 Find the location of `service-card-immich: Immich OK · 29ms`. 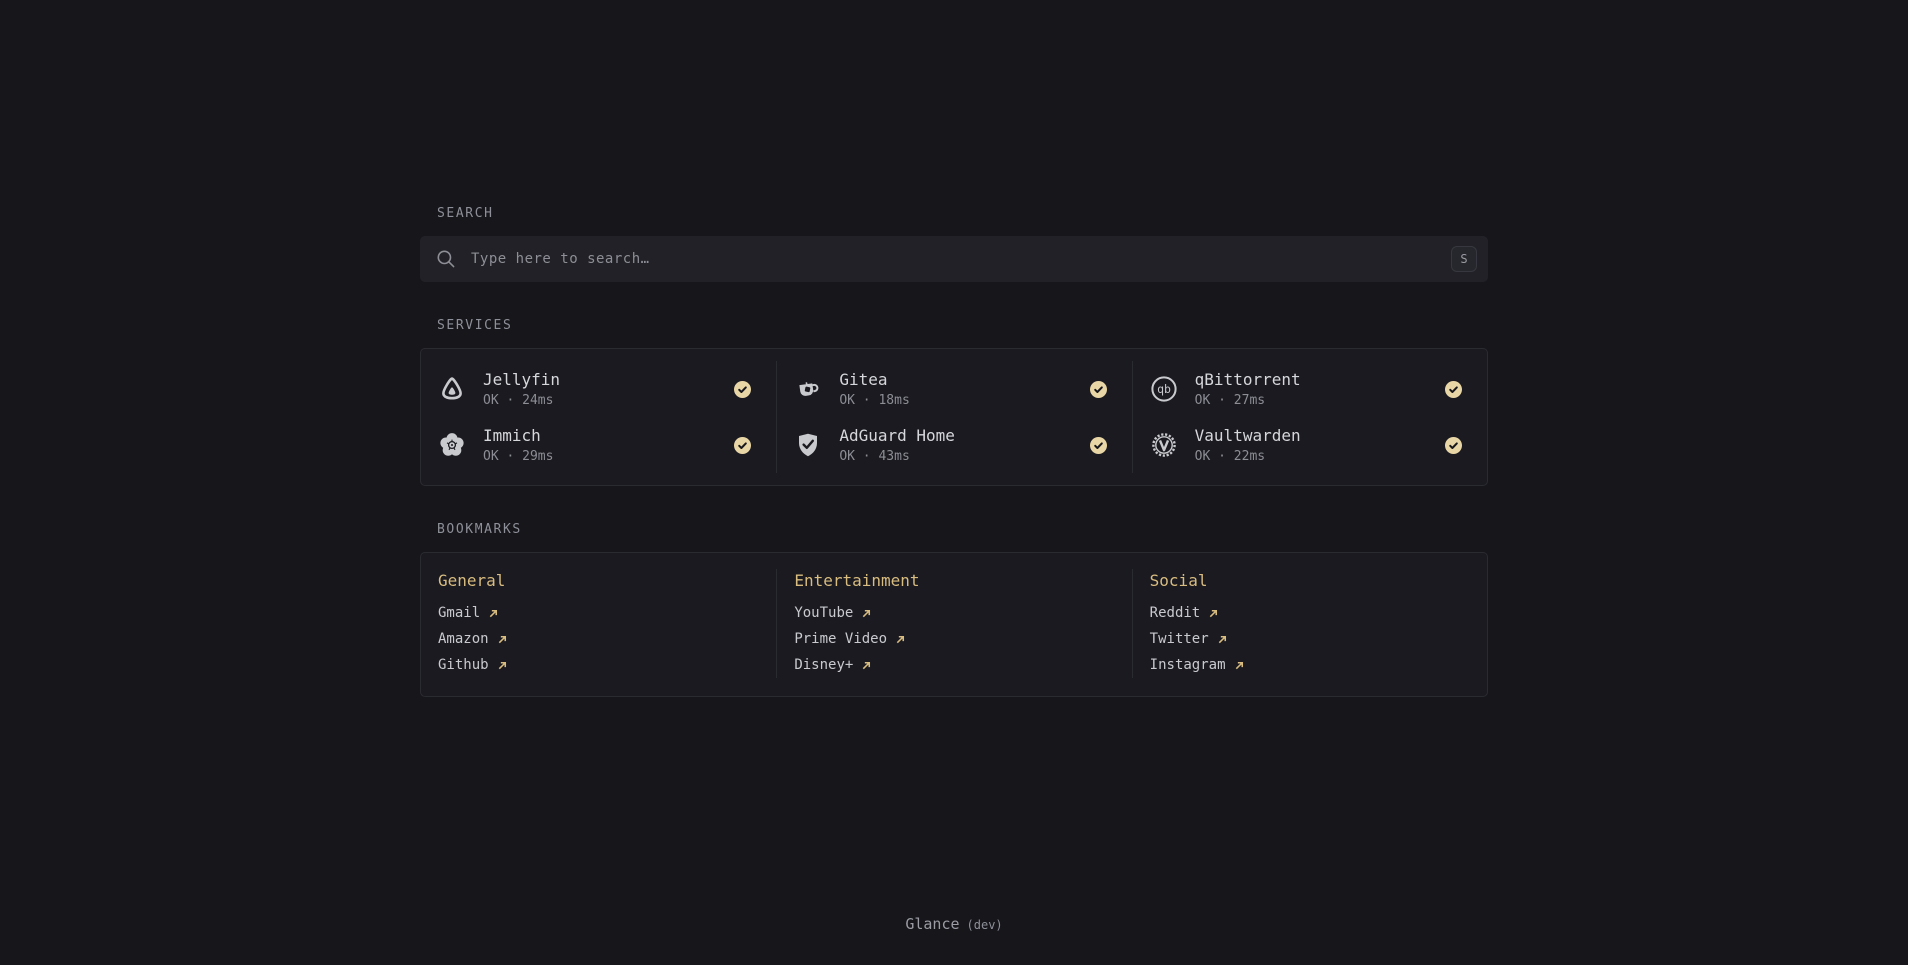

service-card-immich: Immich OK · 29ms is located at coordinates (598, 445).